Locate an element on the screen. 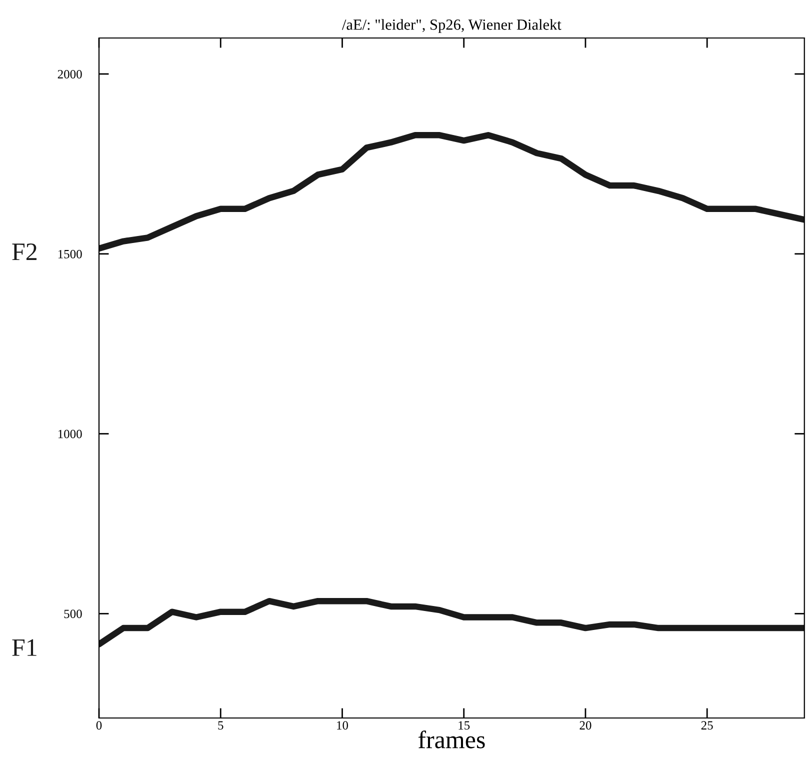 The width and height of the screenshot is (806, 762). x-axis-title: frames is located at coordinates (451, 739).